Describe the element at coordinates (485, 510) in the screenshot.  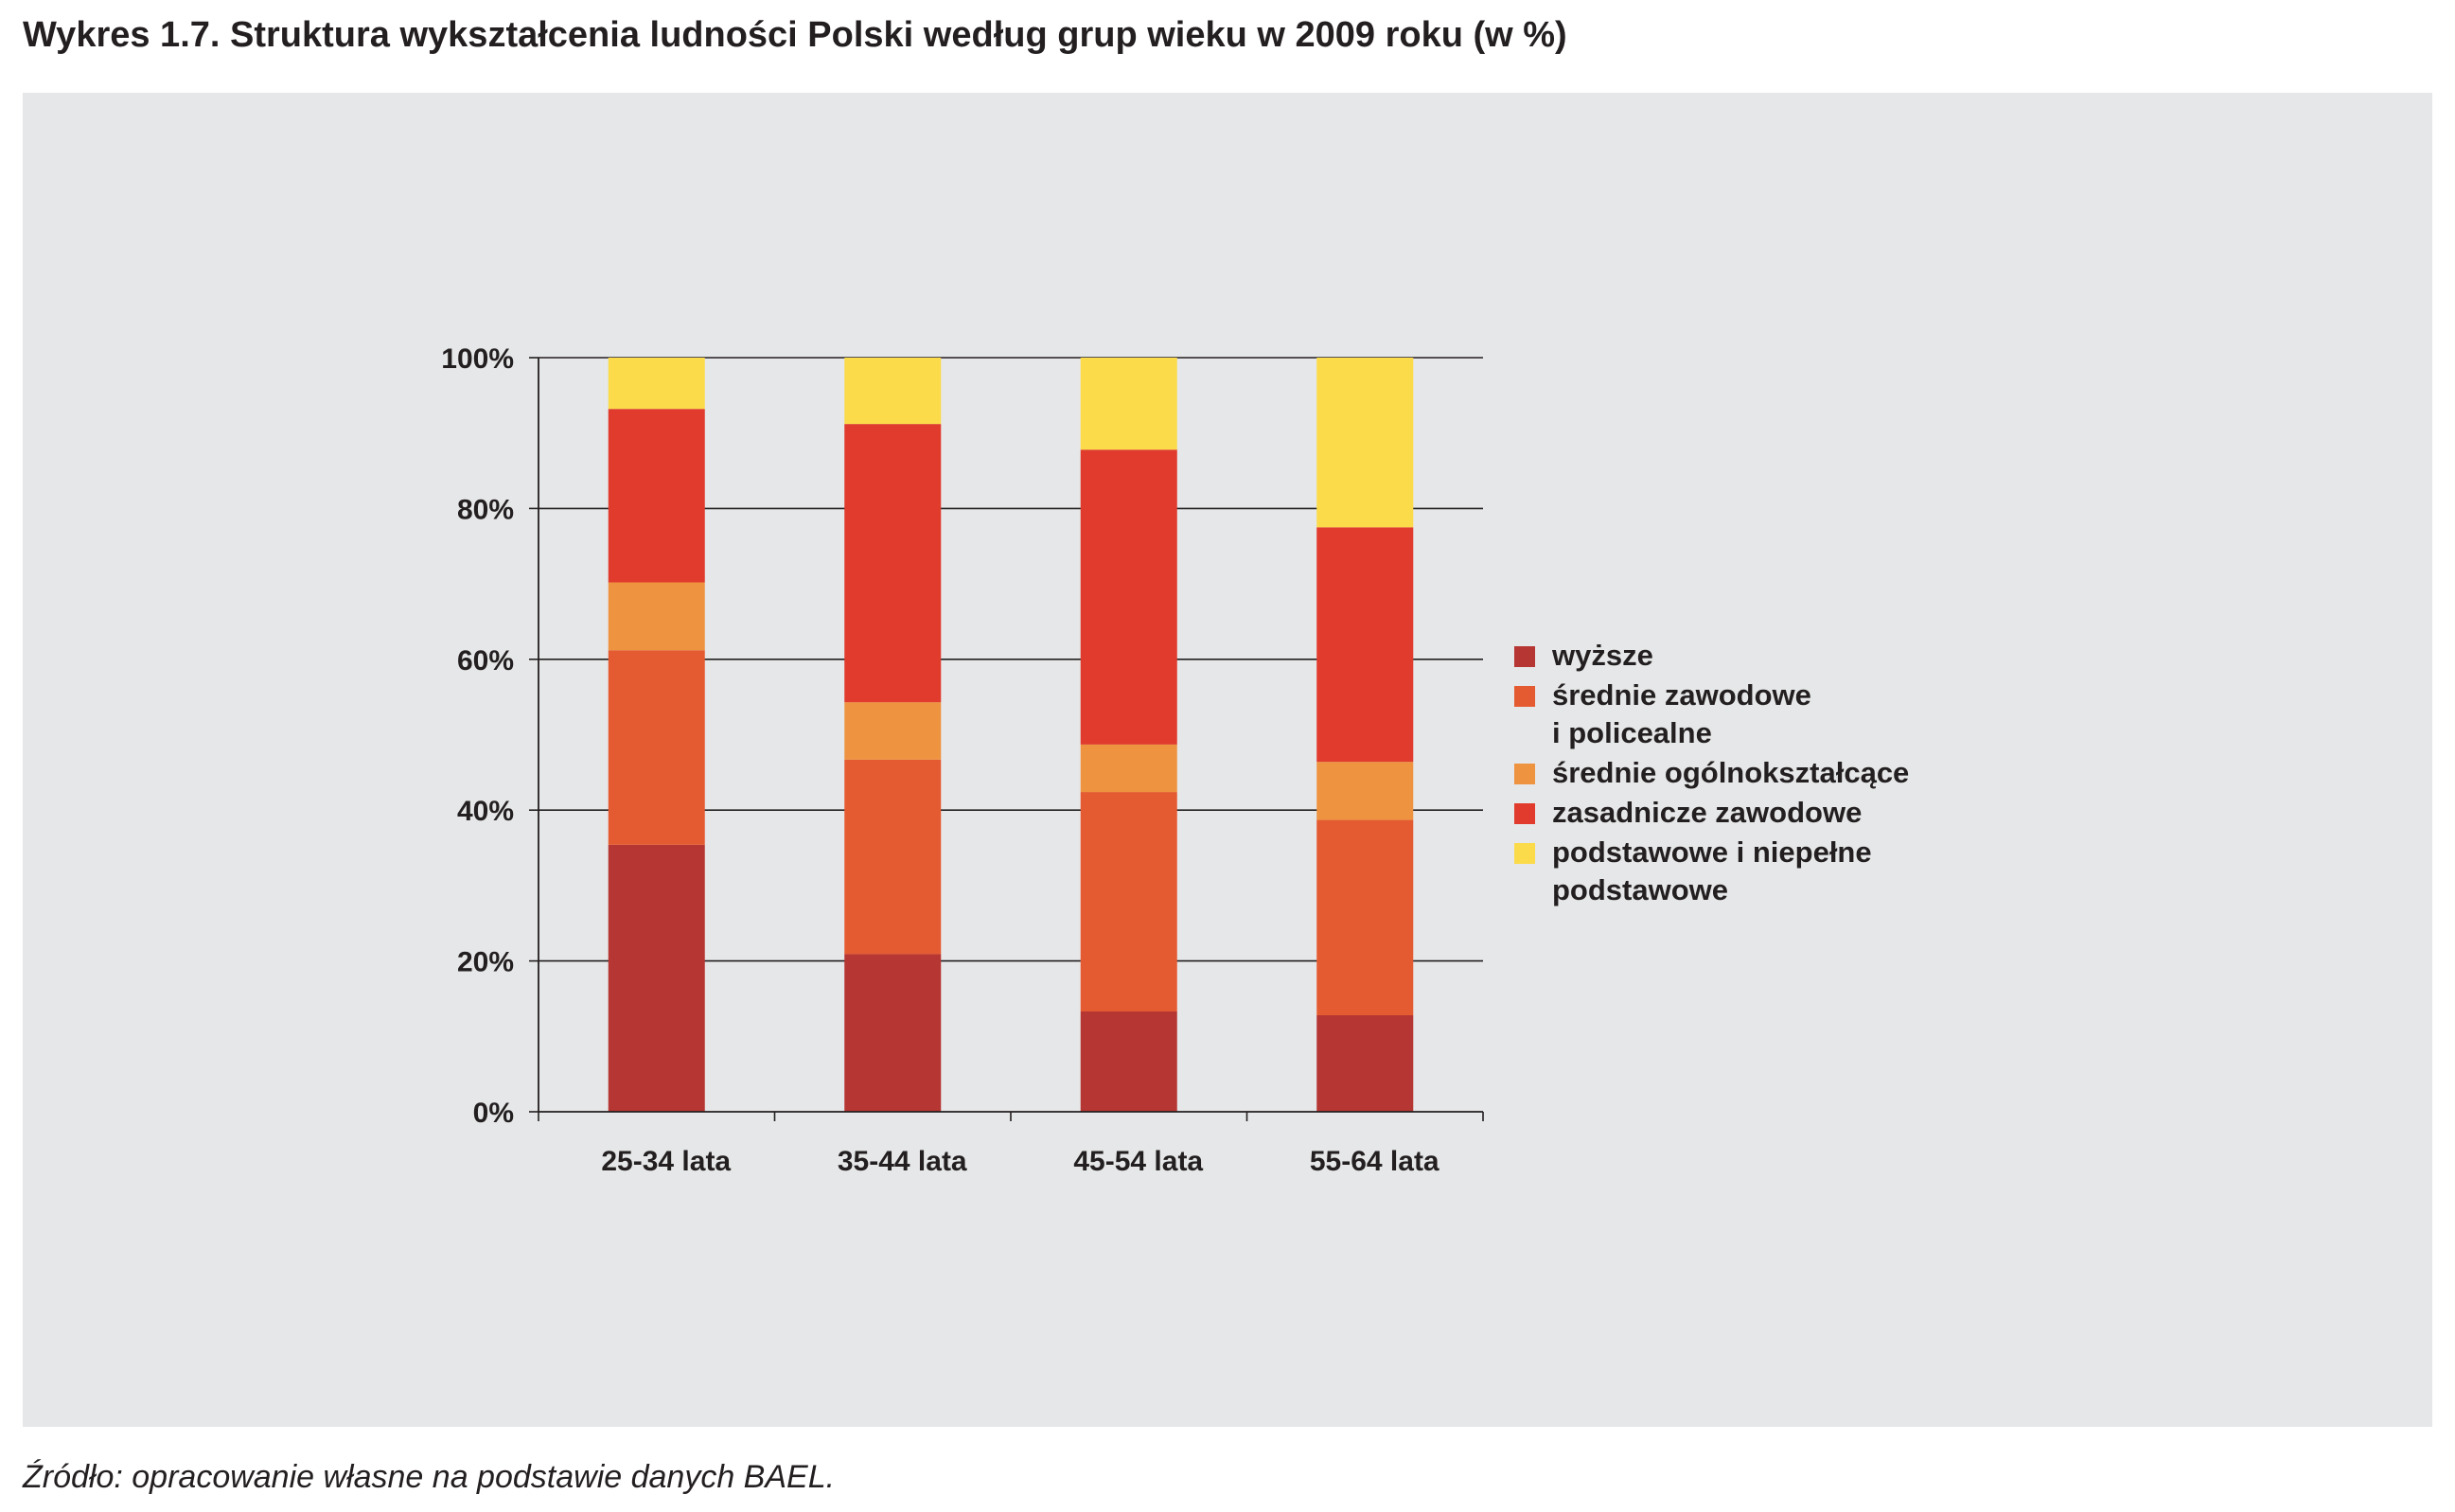
I see `y-tick-label: 80%` at that location.